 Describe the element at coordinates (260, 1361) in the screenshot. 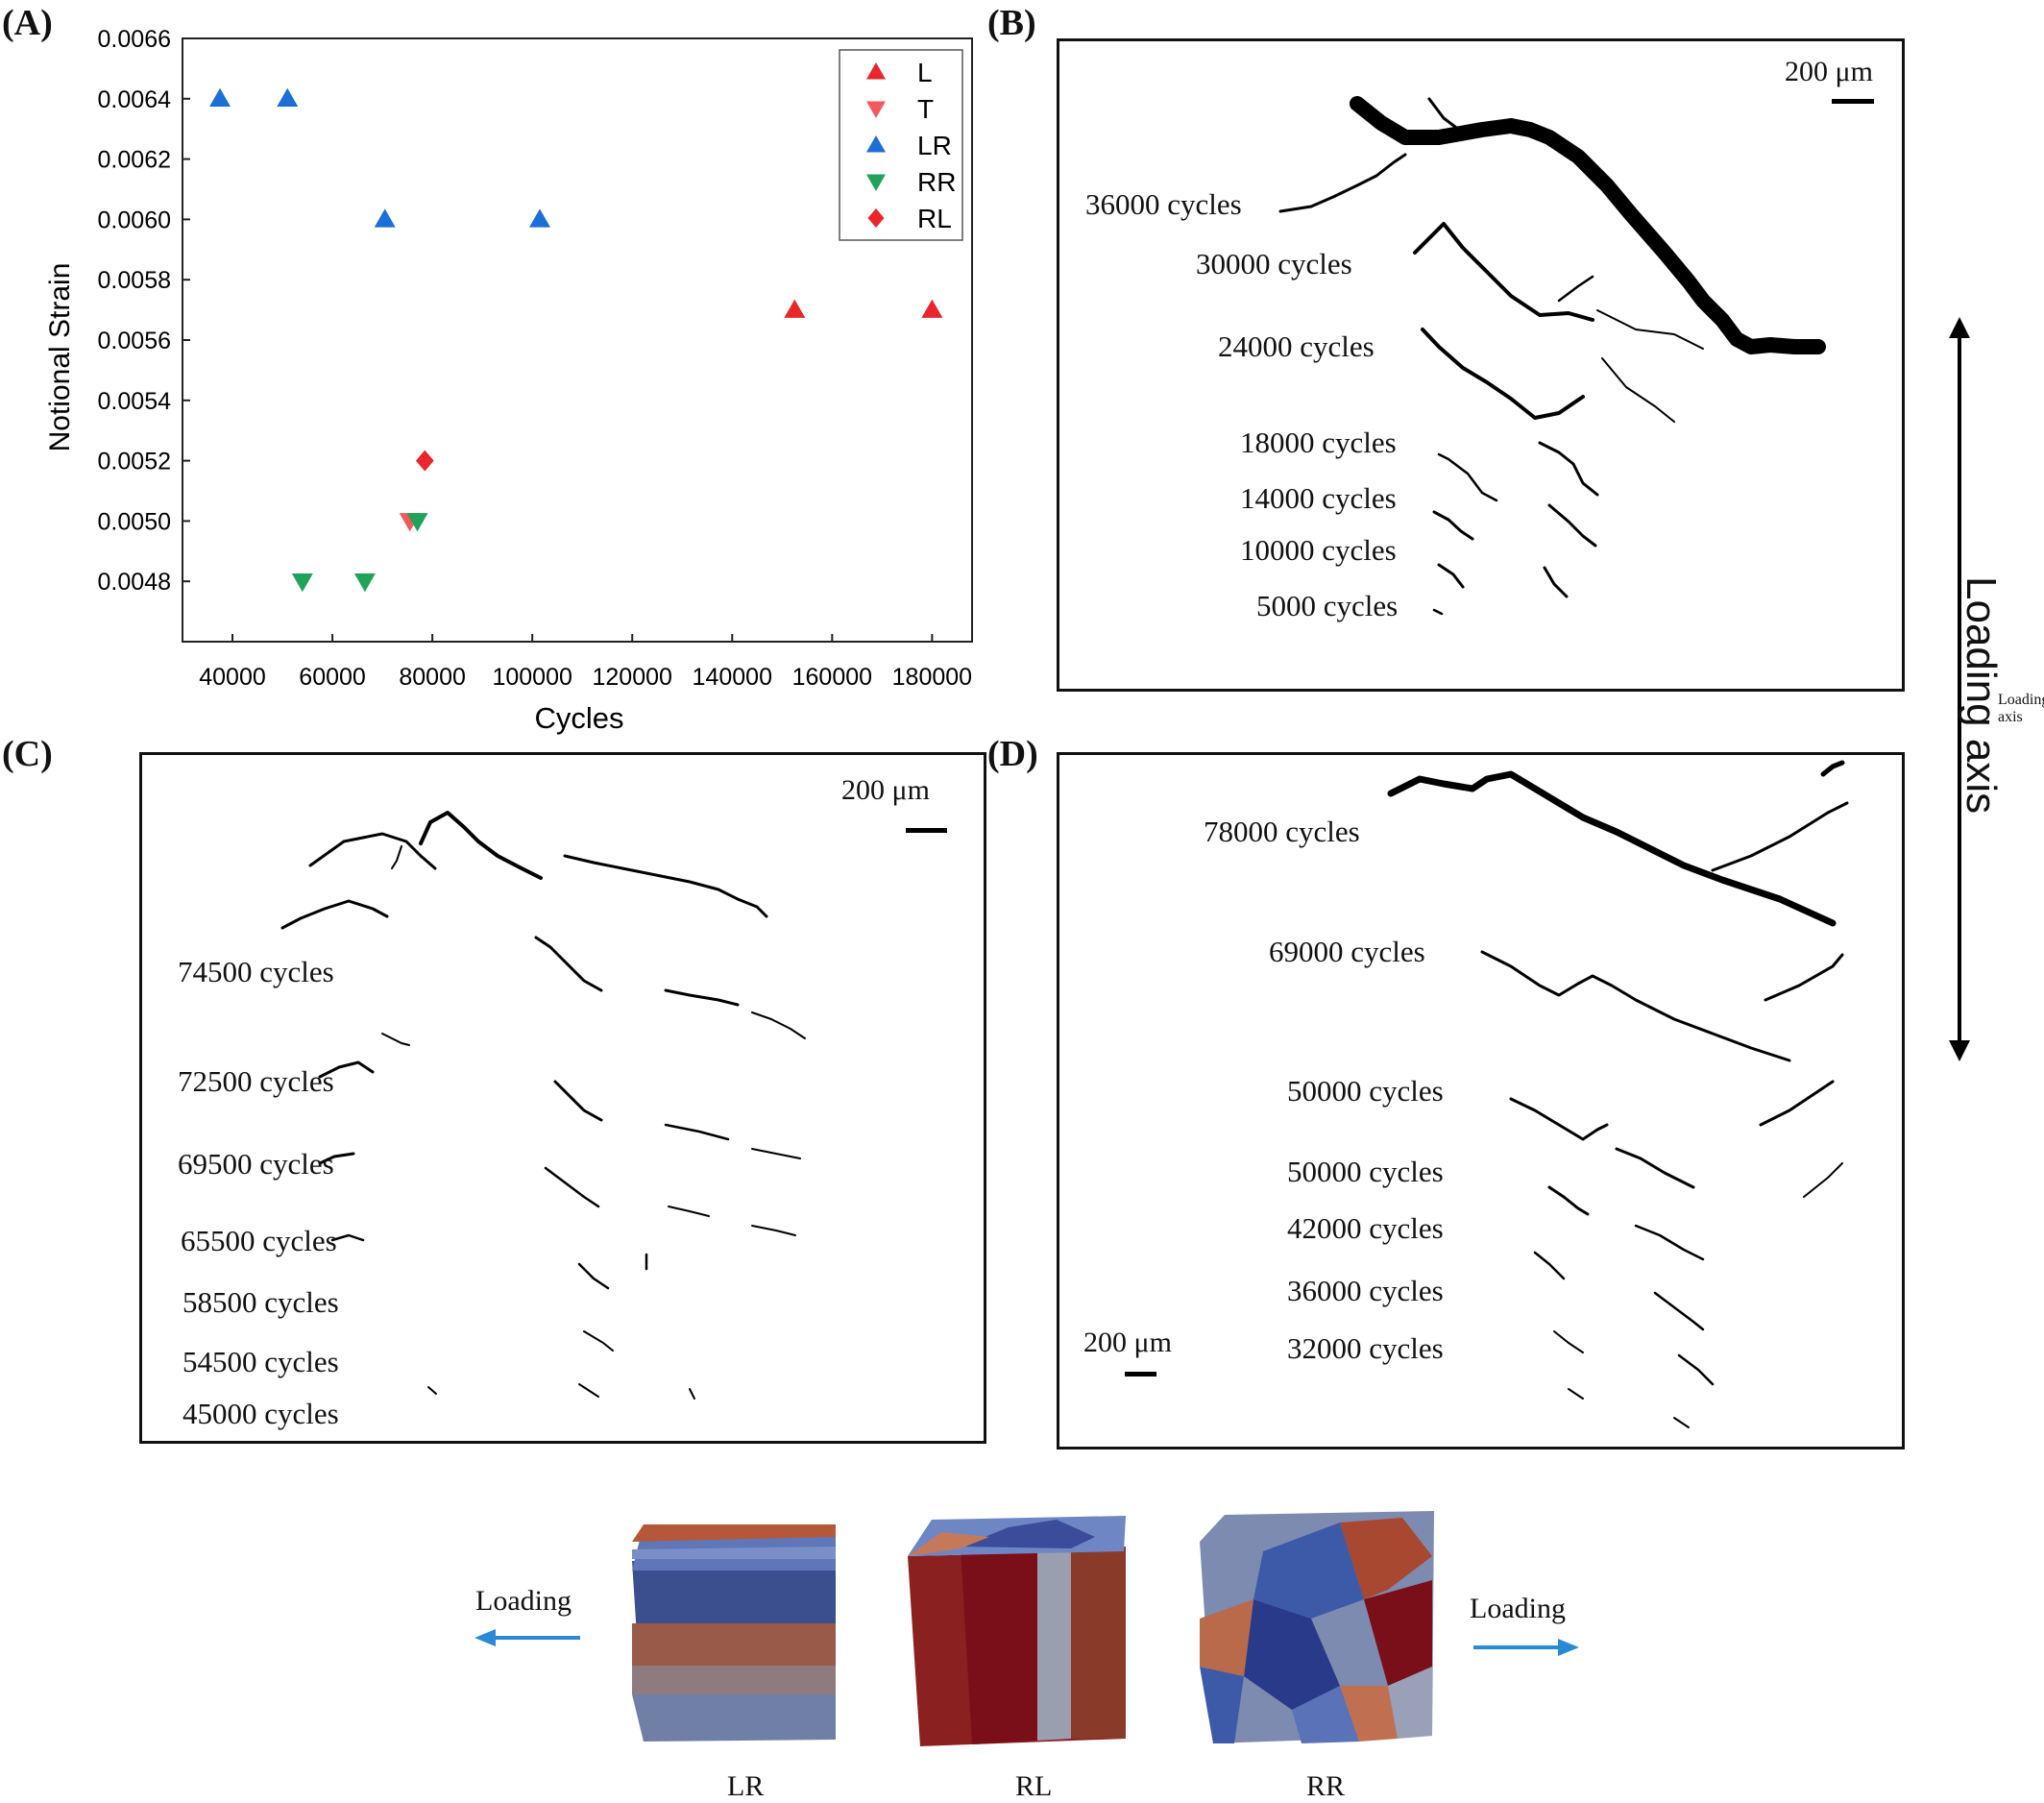

I see `panel-c-label-5: 54500 cycles` at that location.